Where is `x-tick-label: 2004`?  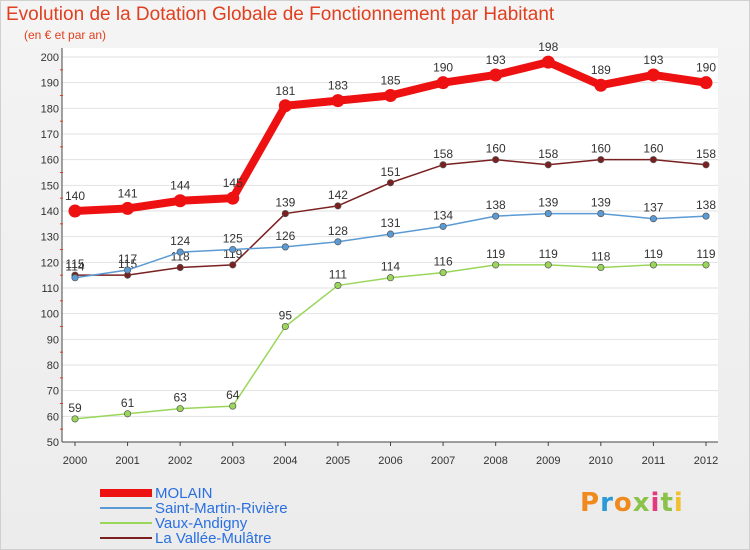 x-tick-label: 2004 is located at coordinates (285, 461).